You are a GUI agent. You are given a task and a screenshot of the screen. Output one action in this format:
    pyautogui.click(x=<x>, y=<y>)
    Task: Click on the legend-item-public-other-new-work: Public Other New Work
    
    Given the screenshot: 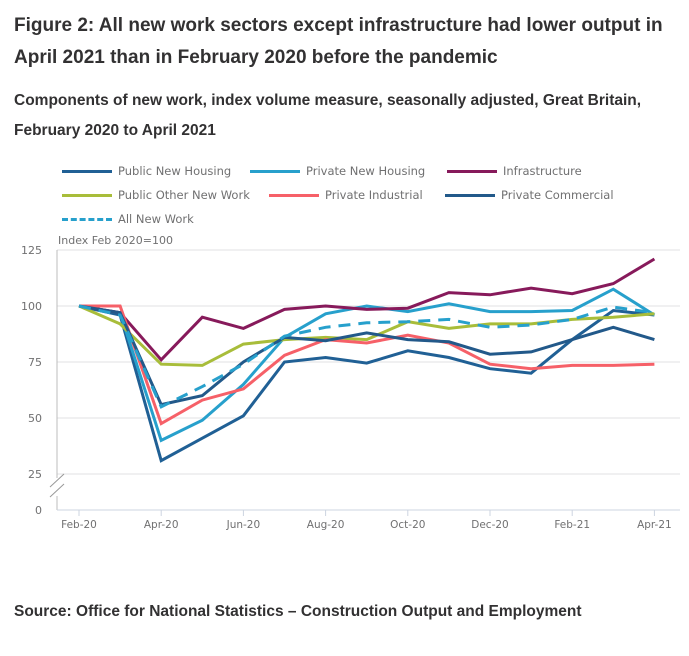 What is the action you would take?
    pyautogui.click(x=156, y=195)
    